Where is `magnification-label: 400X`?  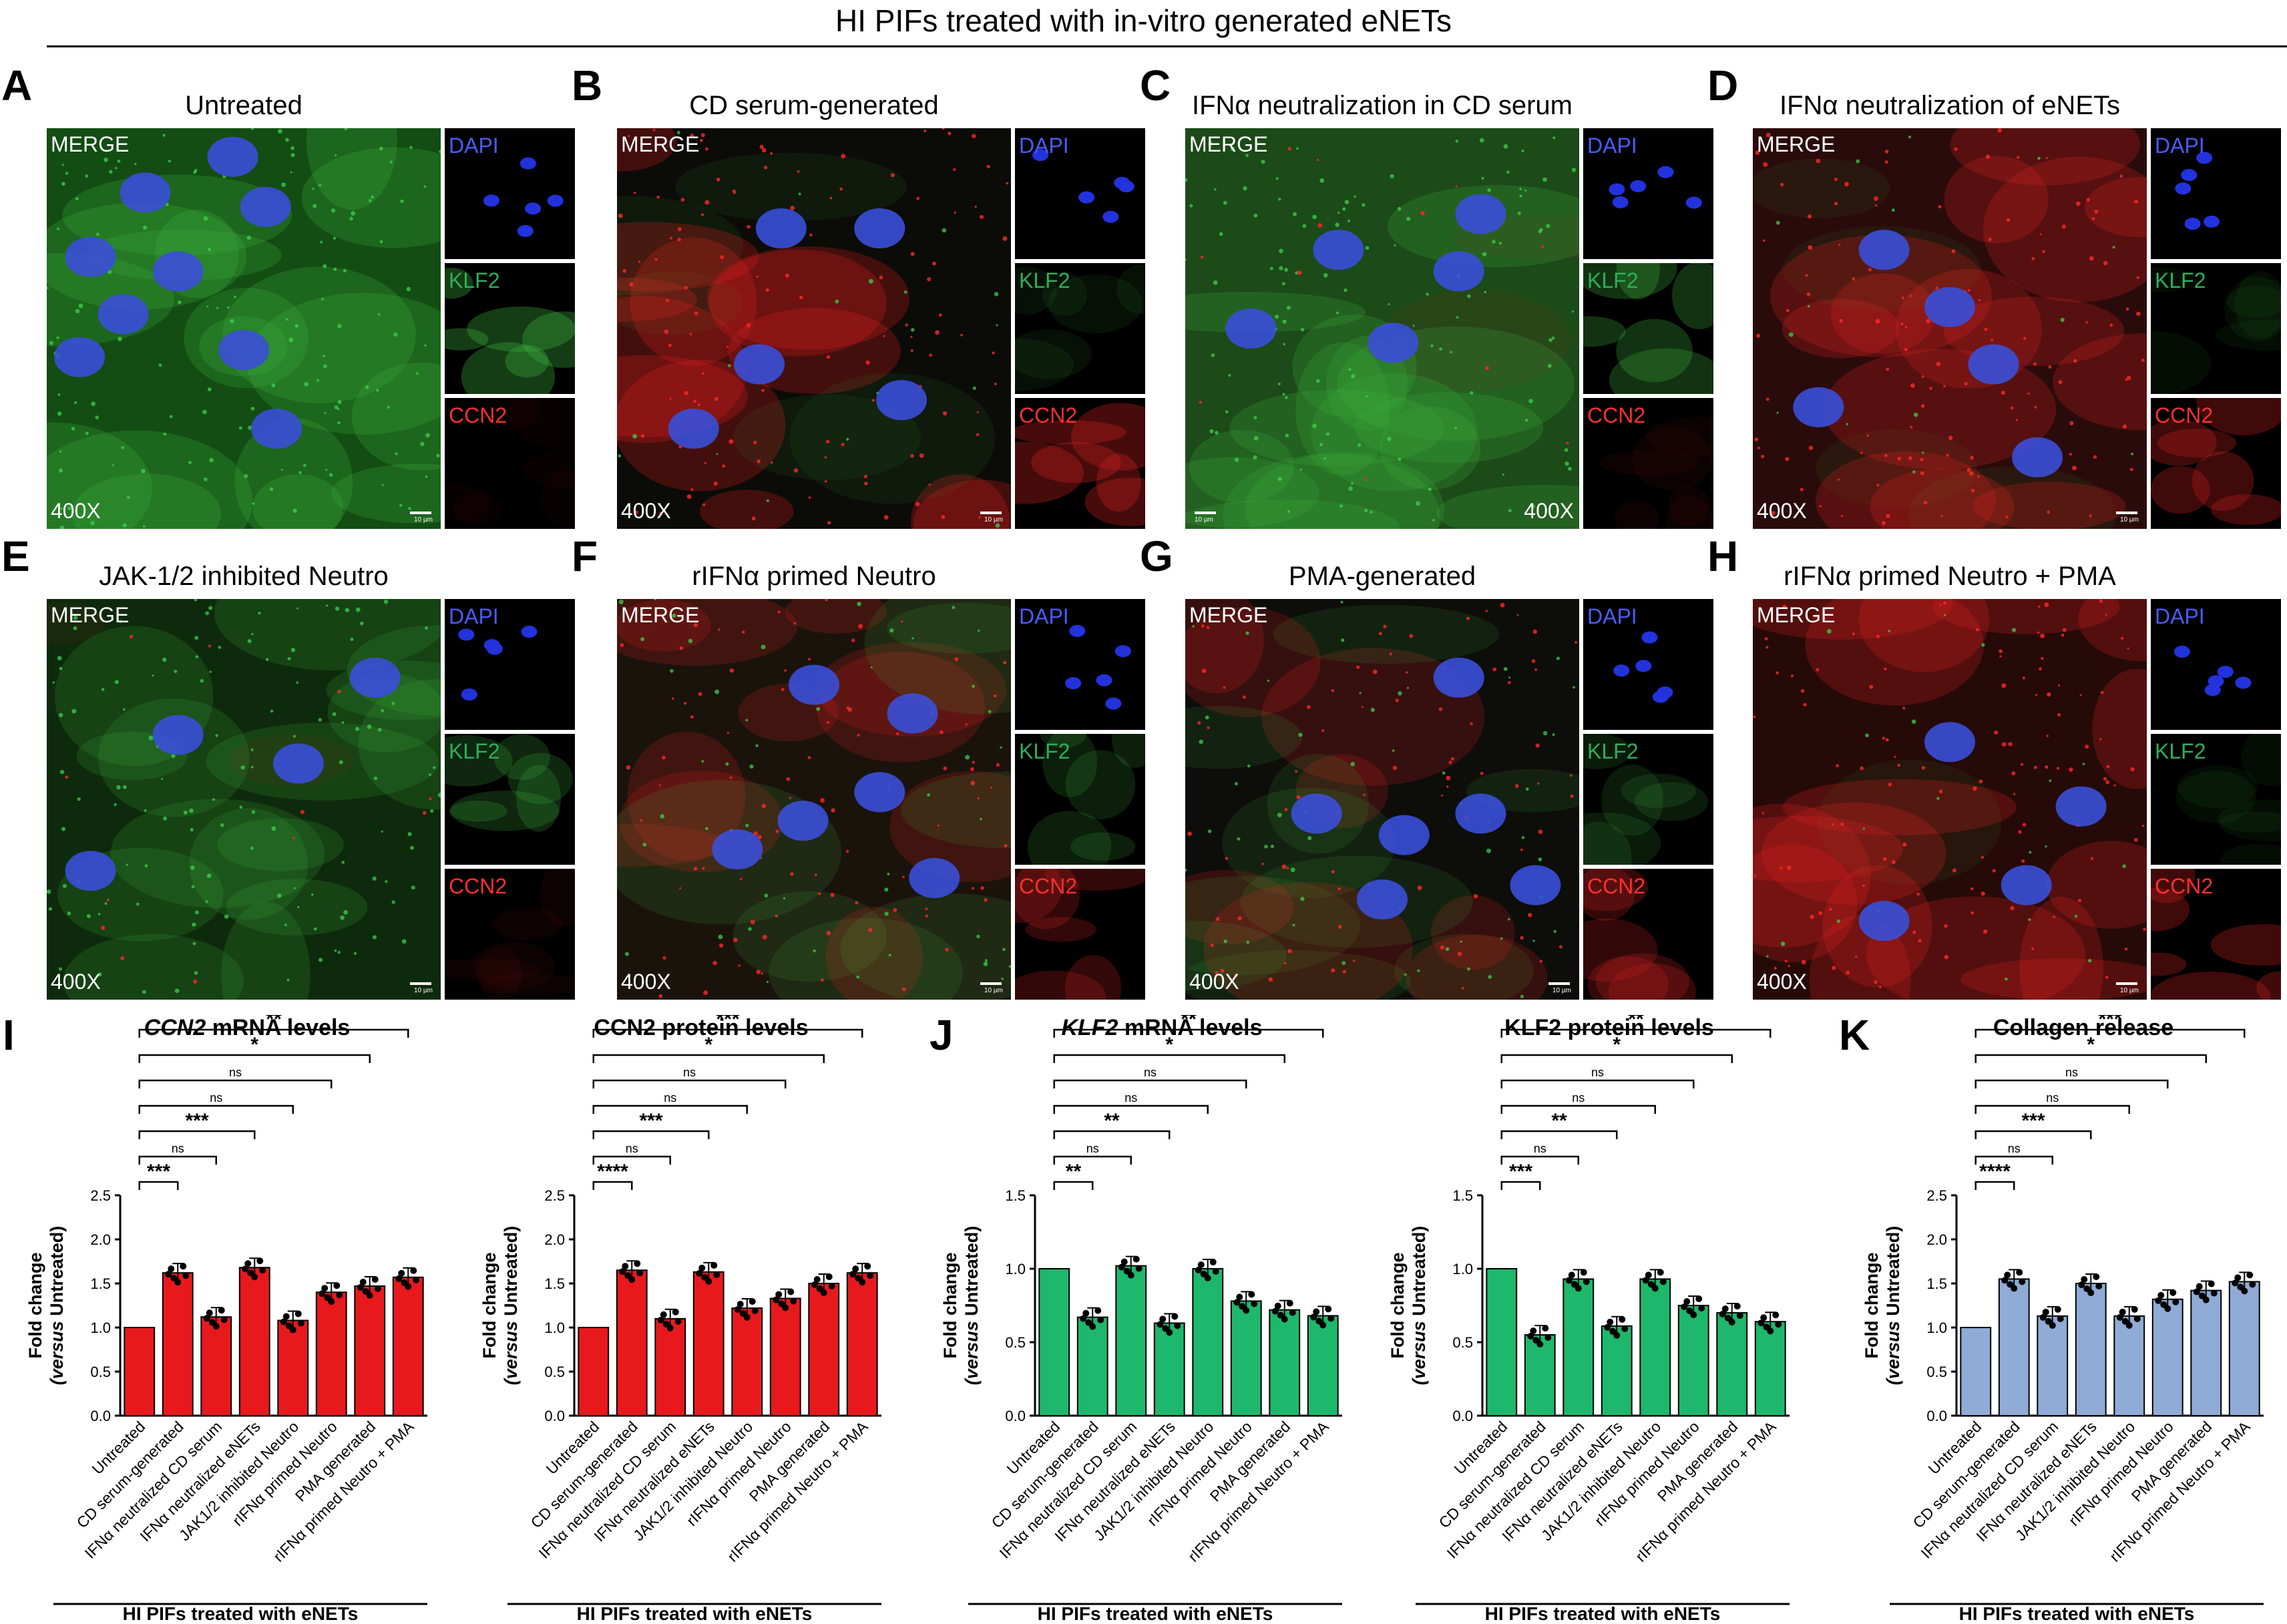
magnification-label: 400X is located at coordinates (1782, 511).